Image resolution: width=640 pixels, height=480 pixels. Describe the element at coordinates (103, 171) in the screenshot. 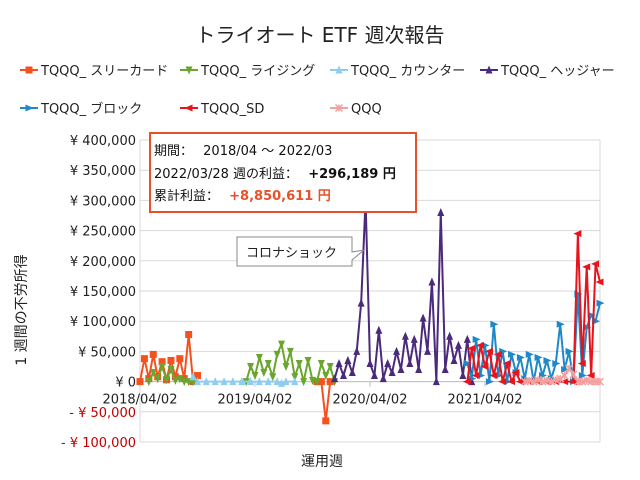

I see `y-tick-label: ¥ 350,000` at that location.